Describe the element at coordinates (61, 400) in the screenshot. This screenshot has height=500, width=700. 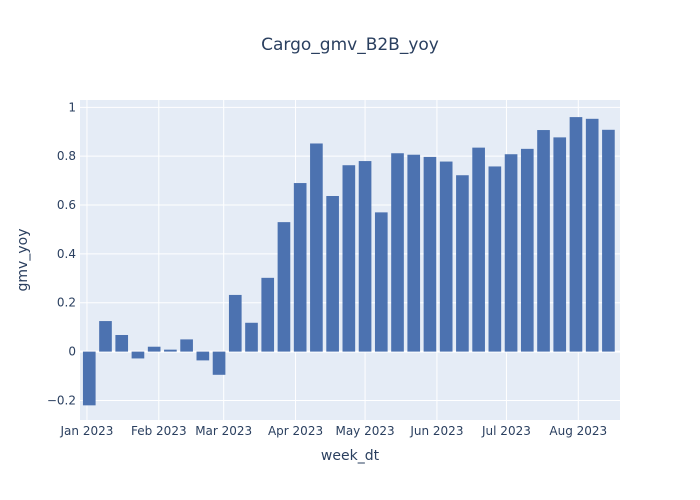
I see `y-tick-label: −0.2` at that location.